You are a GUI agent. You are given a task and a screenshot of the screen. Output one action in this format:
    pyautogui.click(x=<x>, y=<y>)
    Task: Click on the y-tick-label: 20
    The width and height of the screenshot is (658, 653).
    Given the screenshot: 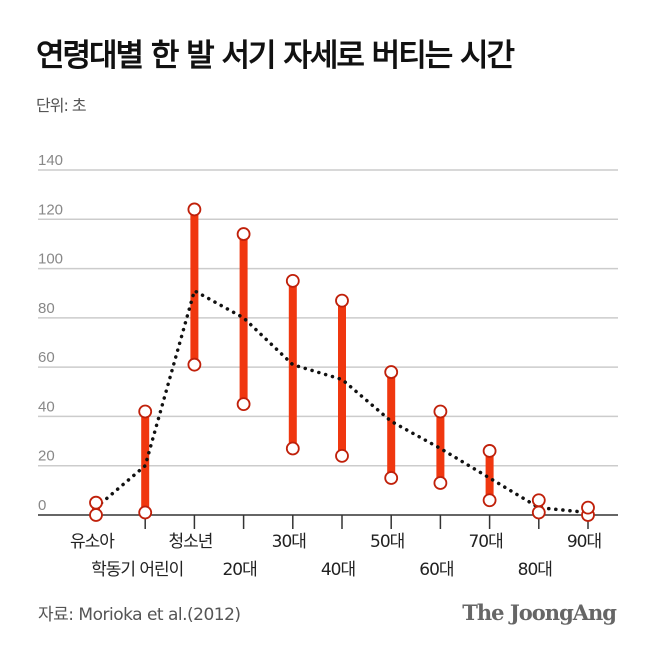 What is the action you would take?
    pyautogui.click(x=46, y=456)
    